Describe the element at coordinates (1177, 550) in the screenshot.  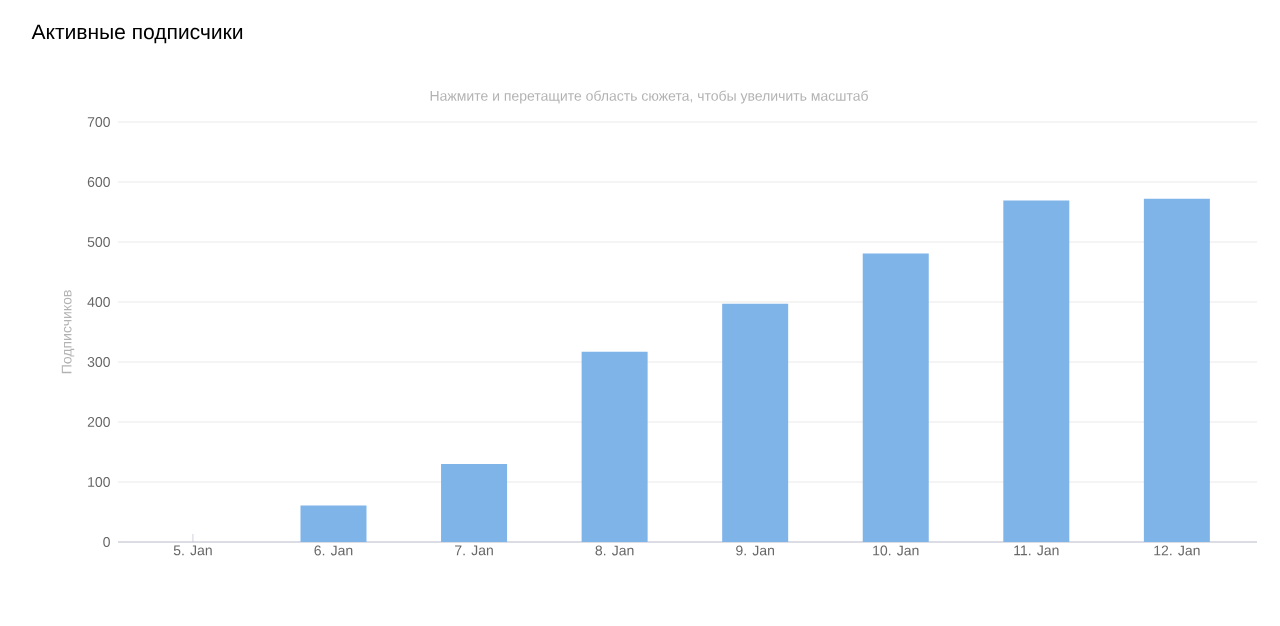
I see `x-tick-label: 12. Jan` at that location.